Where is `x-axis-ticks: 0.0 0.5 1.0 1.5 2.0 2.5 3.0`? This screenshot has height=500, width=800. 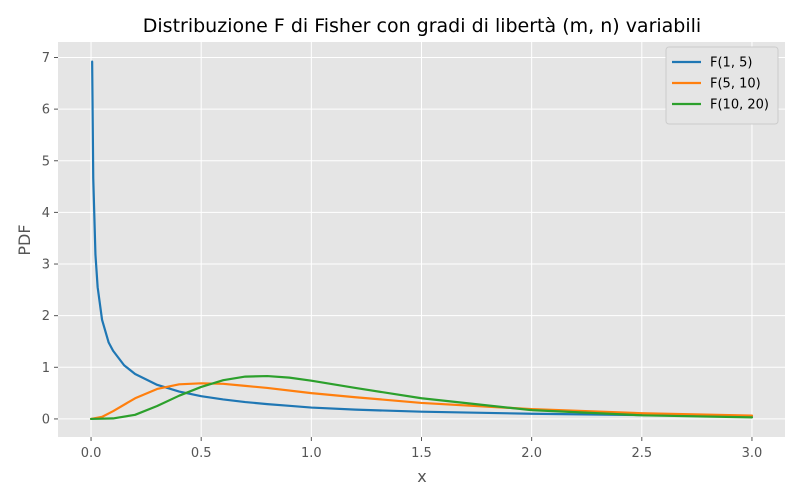
x-axis-ticks: 0.0 0.5 1.0 1.5 2.0 2.5 3.0 is located at coordinates (422, 449).